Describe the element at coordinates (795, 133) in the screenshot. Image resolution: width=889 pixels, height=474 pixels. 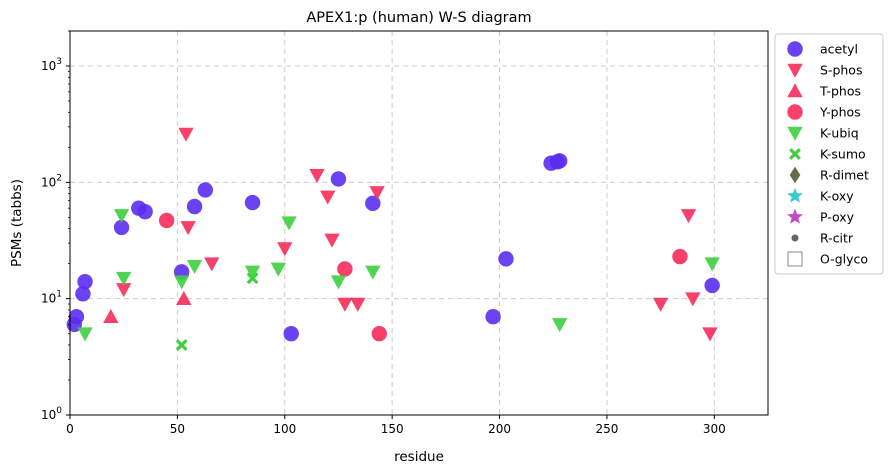
I see `legend-marker-k-ubiq` at that location.